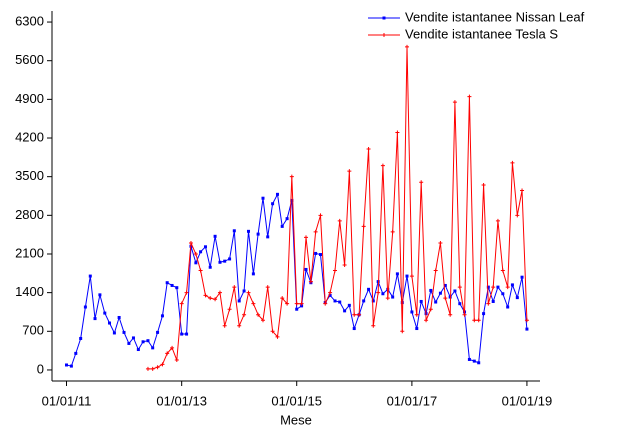 This screenshot has height=430, width=629. I want to click on x-tick-label: 01/01/19, so click(527, 400).